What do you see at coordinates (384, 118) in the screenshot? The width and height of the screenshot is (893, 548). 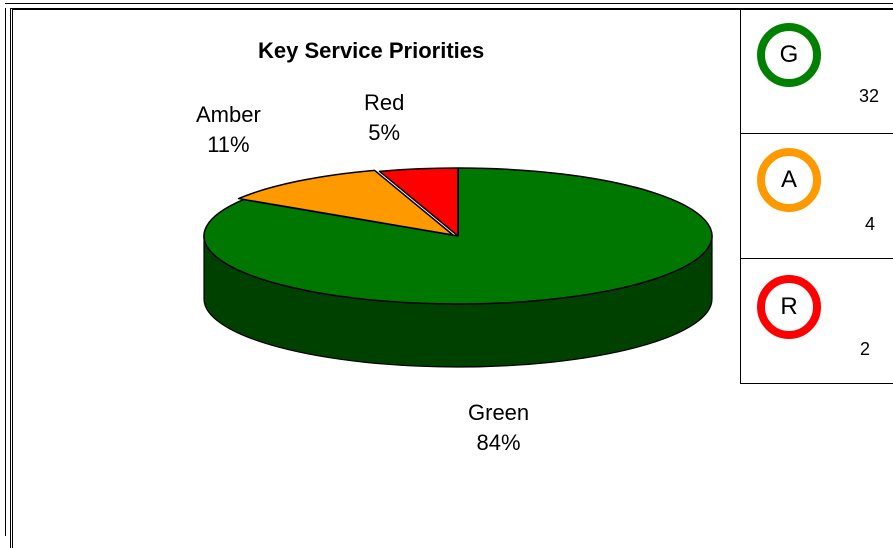 I see `label-red: Red 5%` at bounding box center [384, 118].